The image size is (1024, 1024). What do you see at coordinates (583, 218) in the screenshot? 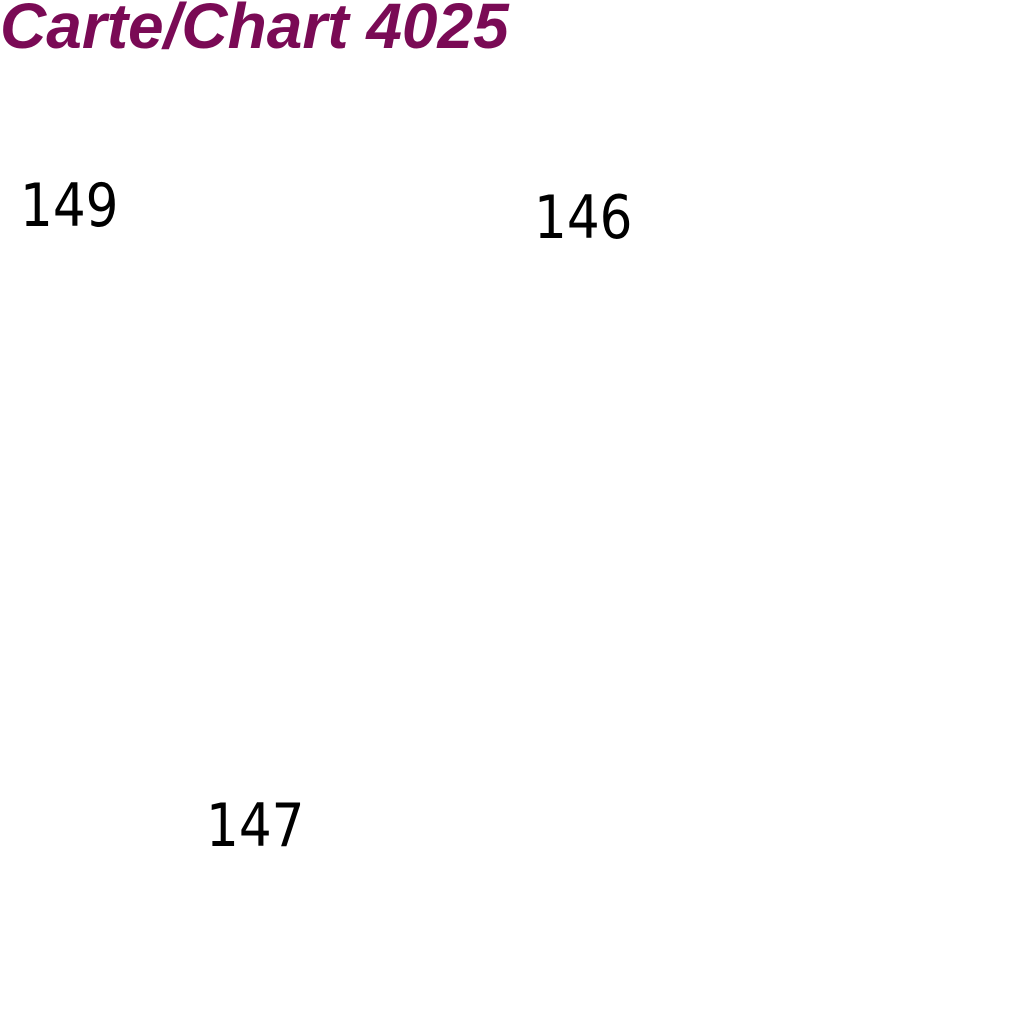
I see `sounding-label: 146` at bounding box center [583, 218].